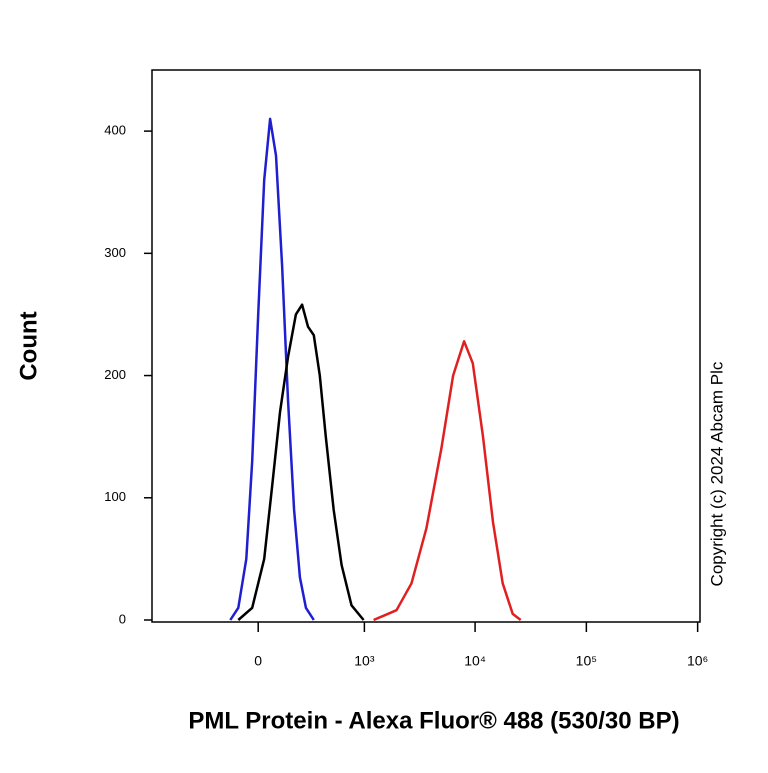 This screenshot has height=773, width=768. I want to click on x-tick-label: 10⁵, so click(586, 661).